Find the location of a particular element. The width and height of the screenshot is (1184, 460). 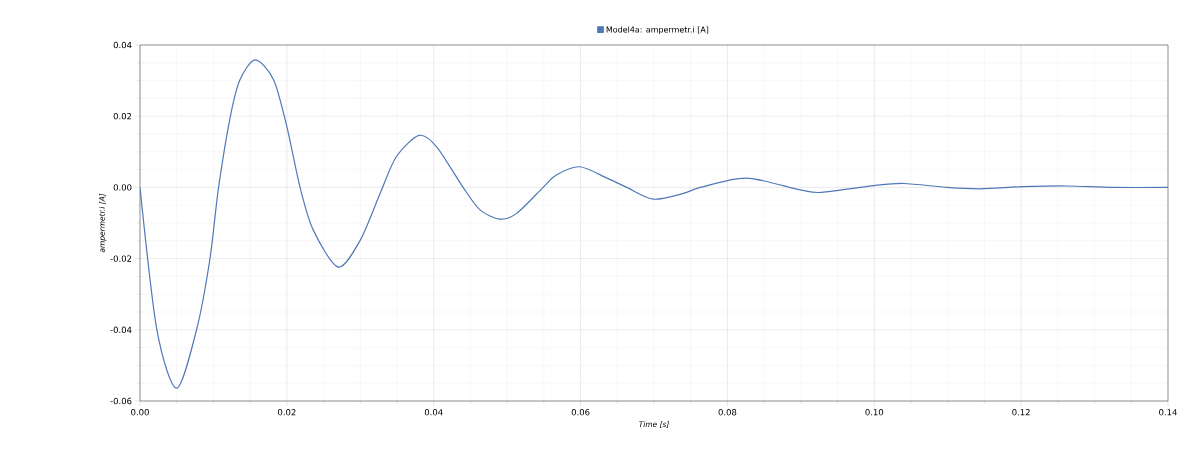

x-tick-label: 0.10 is located at coordinates (874, 412).